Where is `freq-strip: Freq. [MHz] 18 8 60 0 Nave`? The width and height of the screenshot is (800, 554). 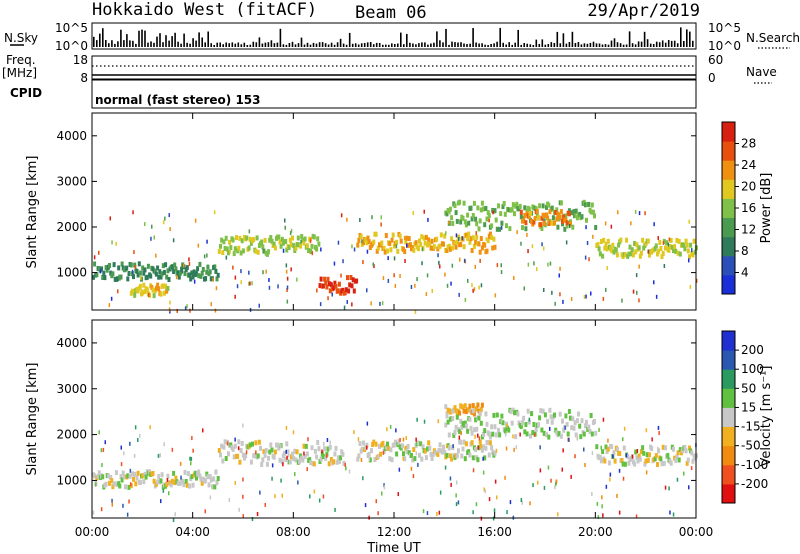 freq-strip: Freq. [MHz] 18 8 60 0 Nave is located at coordinates (389, 69).